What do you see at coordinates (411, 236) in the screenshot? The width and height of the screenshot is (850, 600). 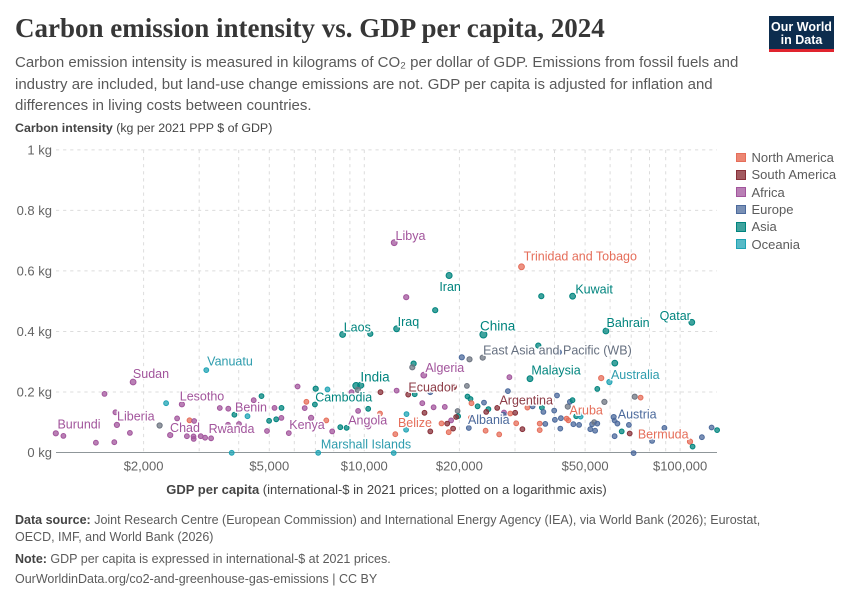 I see `svg-text: Libya` at bounding box center [411, 236].